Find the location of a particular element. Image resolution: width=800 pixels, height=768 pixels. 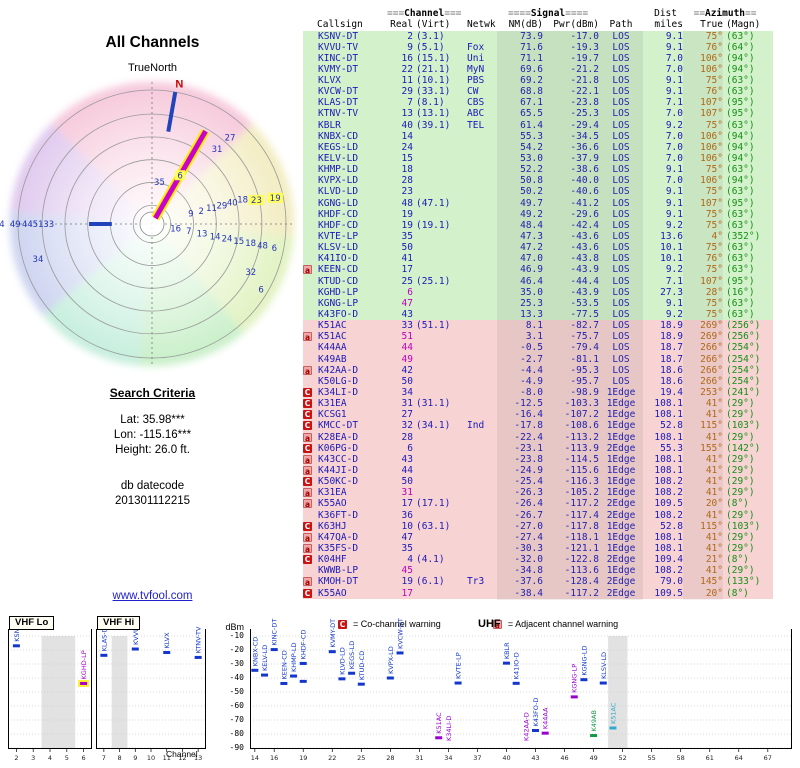

vhf-lo-band-label: VHF Lo is located at coordinates (32, 623).